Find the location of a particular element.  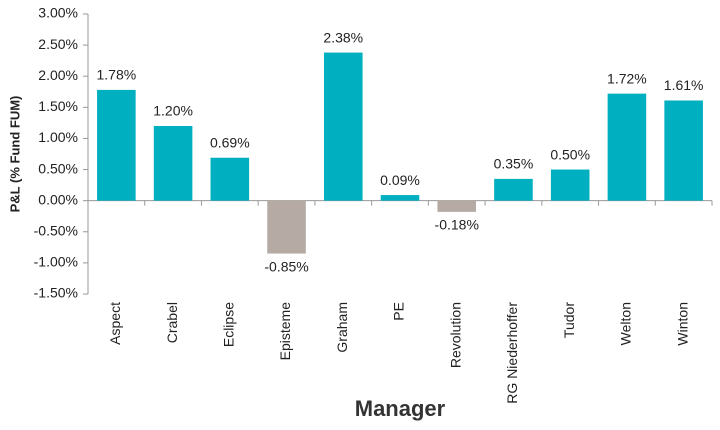

x-tick-label: Welton is located at coordinates (626, 323).